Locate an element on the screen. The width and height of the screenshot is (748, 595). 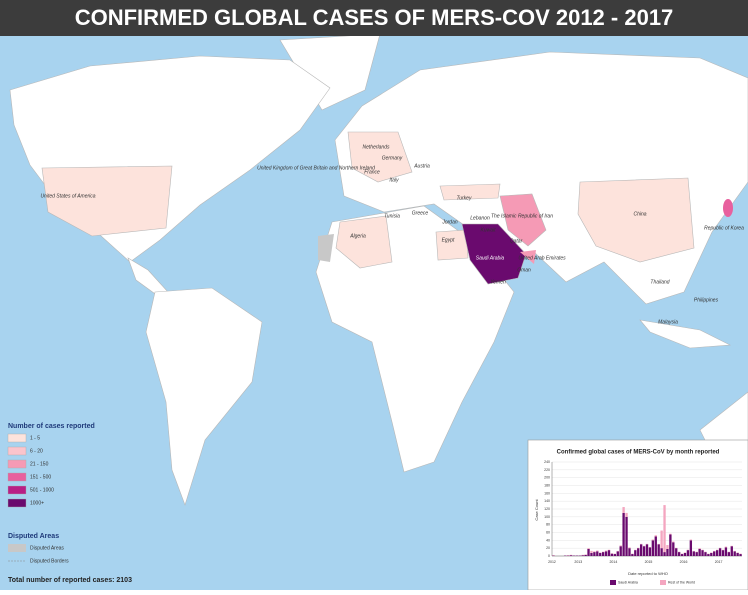
y-tick-label: 160 is located at coordinates (547, 493).